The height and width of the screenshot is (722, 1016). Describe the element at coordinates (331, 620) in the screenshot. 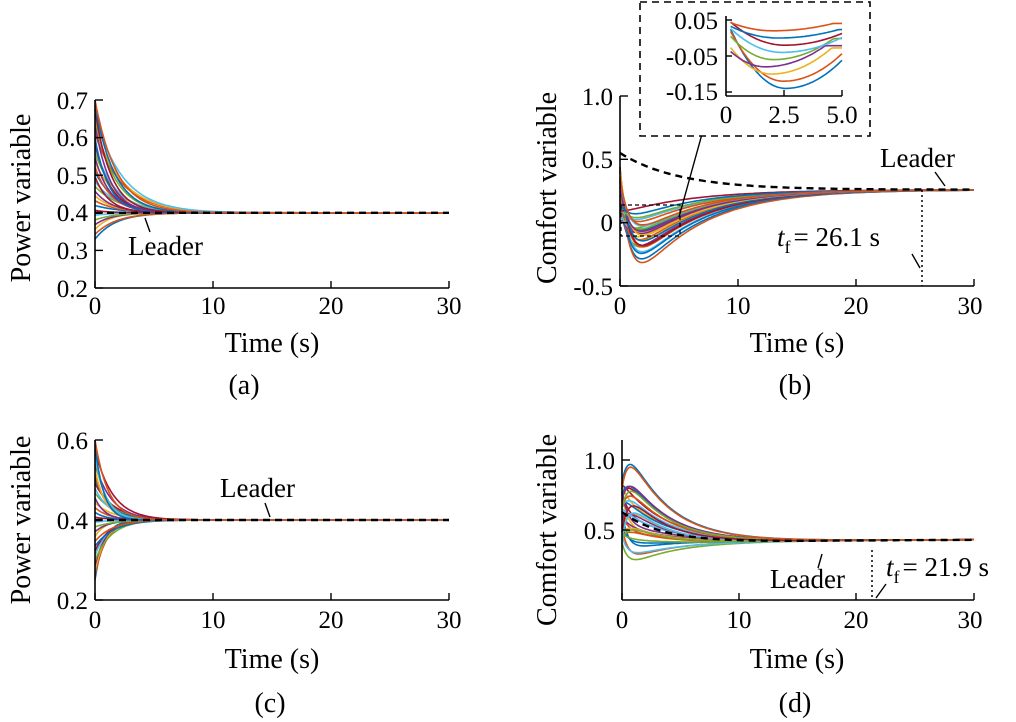

I see `panel-c-xtick-2: 20` at that location.